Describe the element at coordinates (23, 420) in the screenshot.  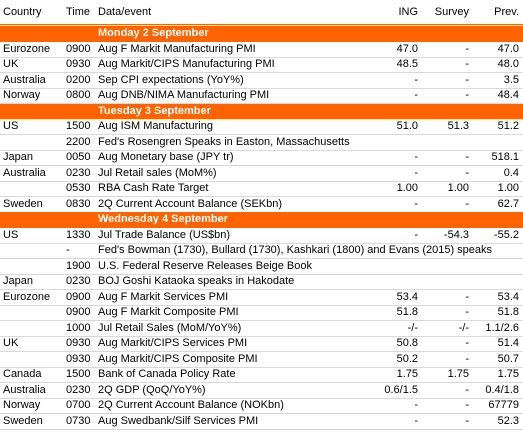
I see `country-cell: Sweden` at that location.